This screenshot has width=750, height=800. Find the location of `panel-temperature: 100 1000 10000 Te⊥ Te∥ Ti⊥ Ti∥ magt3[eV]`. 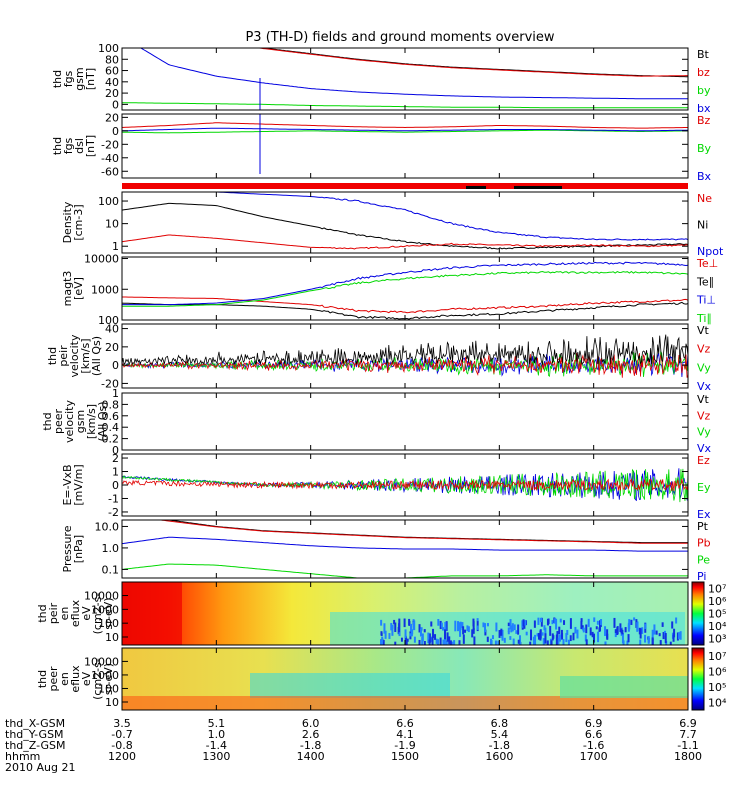

panel-temperature: 100 1000 10000 Te⊥ Te∥ Ti⊥ Ti∥ magt3[eV] is located at coordinates (389, 290).